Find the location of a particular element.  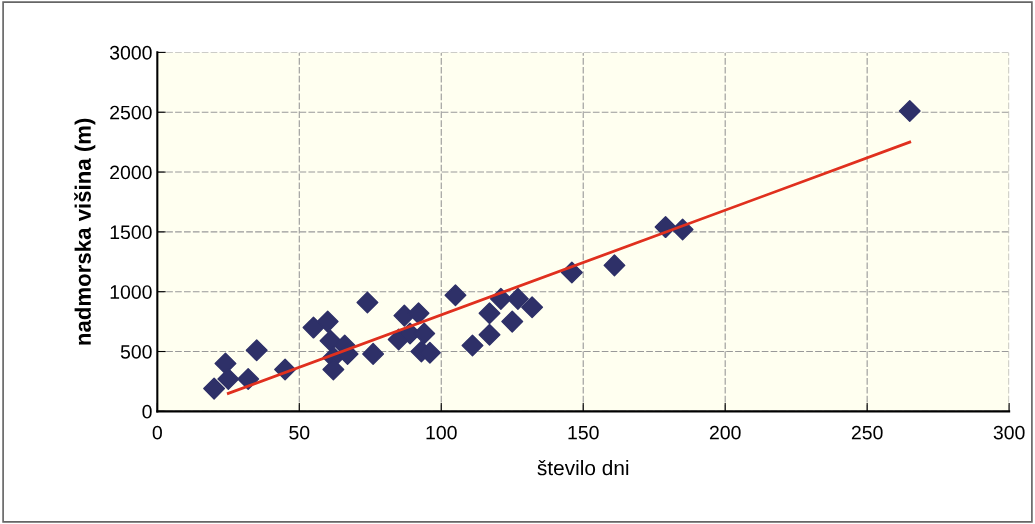

x-axis-title: število dni is located at coordinates (583, 467).